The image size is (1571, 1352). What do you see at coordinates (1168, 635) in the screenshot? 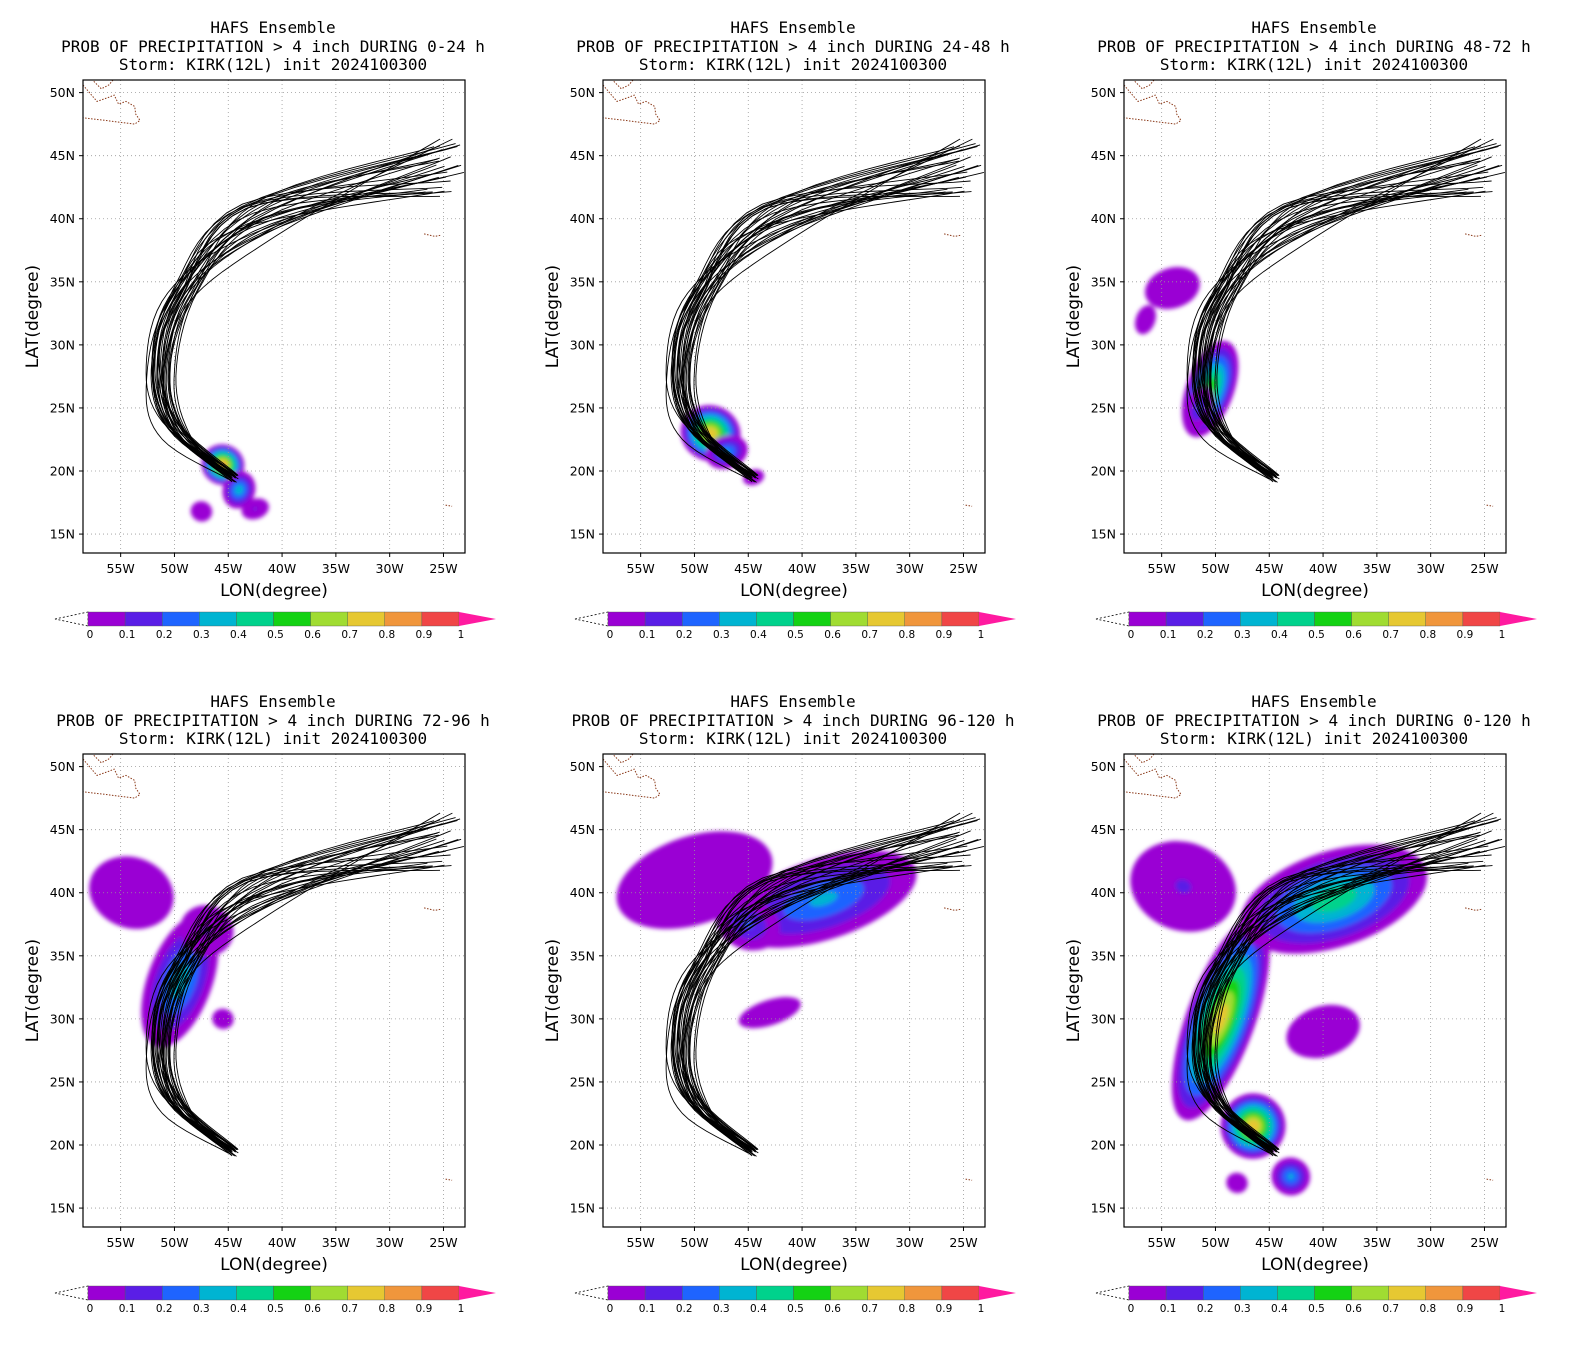
I see `colorbar-label: 0.1` at bounding box center [1168, 635].